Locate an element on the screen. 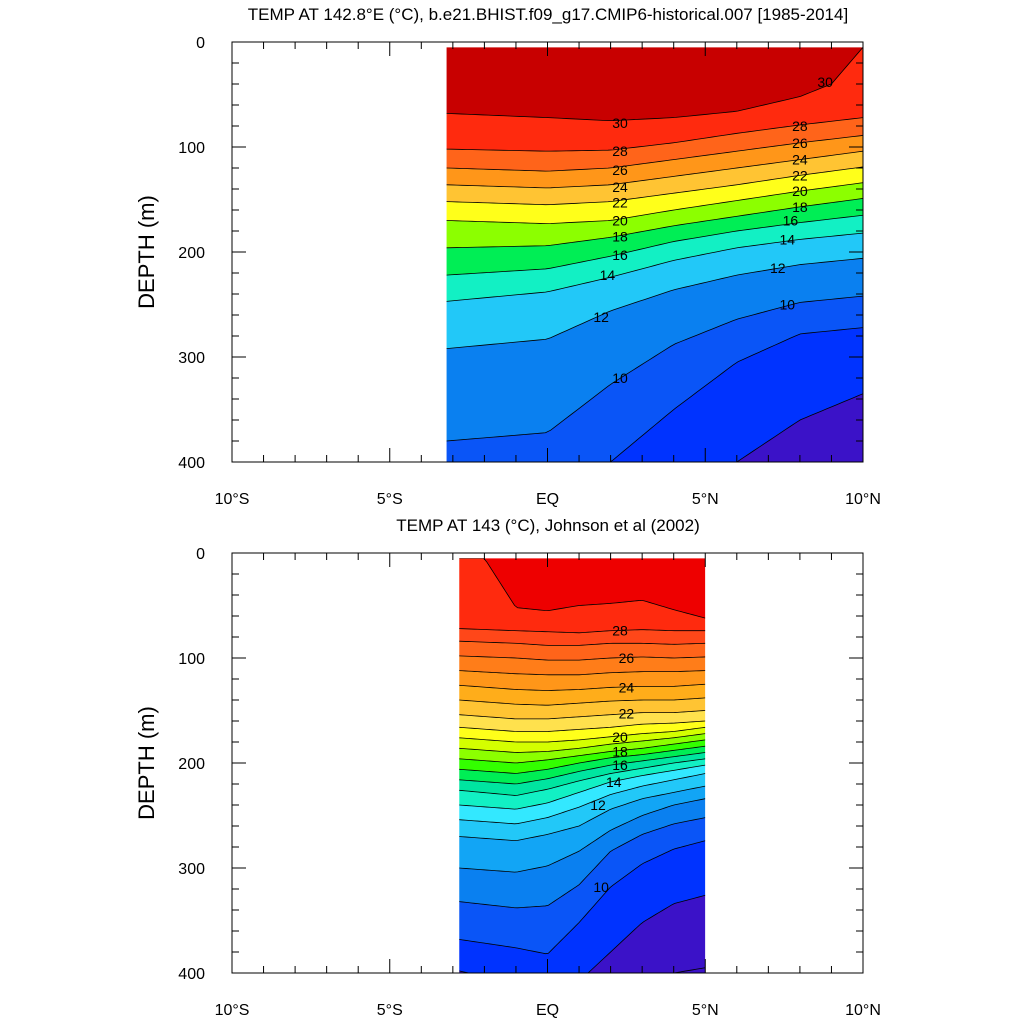  x-tick-label: 5°N is located at coordinates (705, 499).